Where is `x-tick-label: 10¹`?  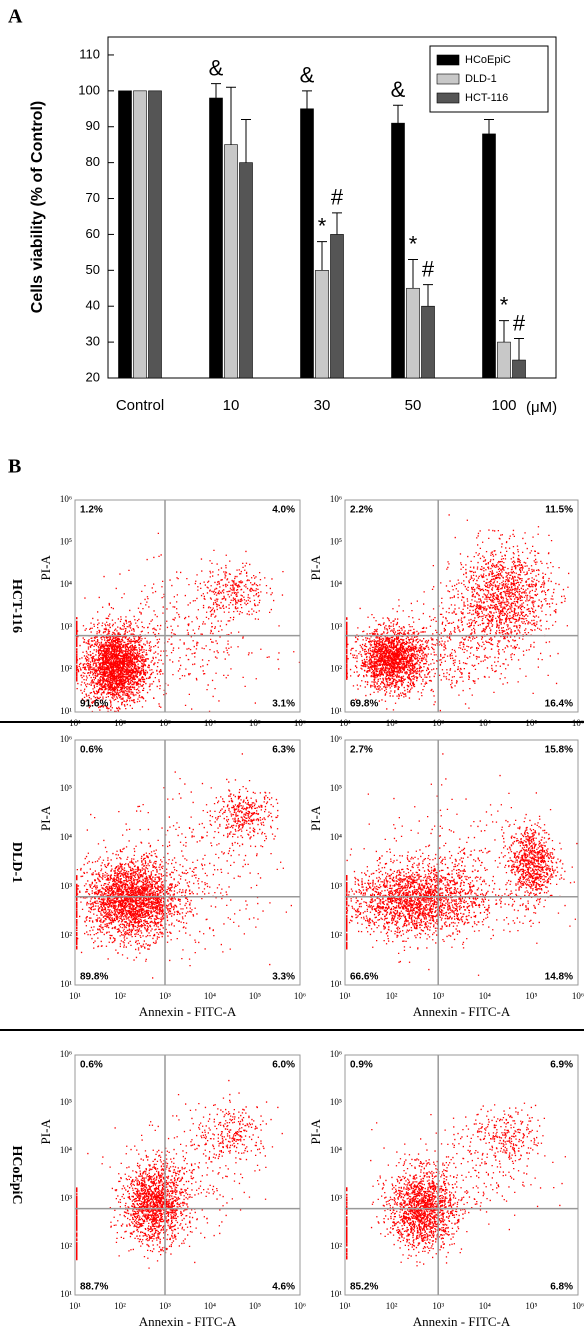 x-tick-label: 10¹ is located at coordinates (345, 723).